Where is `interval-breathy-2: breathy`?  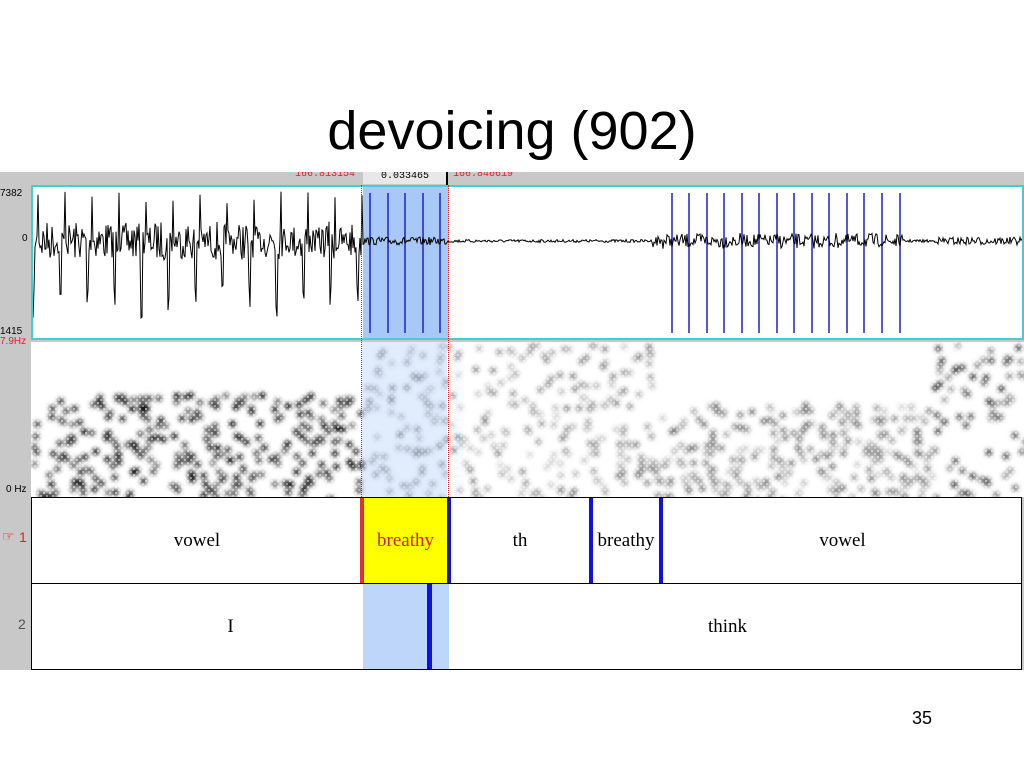 interval-breathy-2: breathy is located at coordinates (626, 540).